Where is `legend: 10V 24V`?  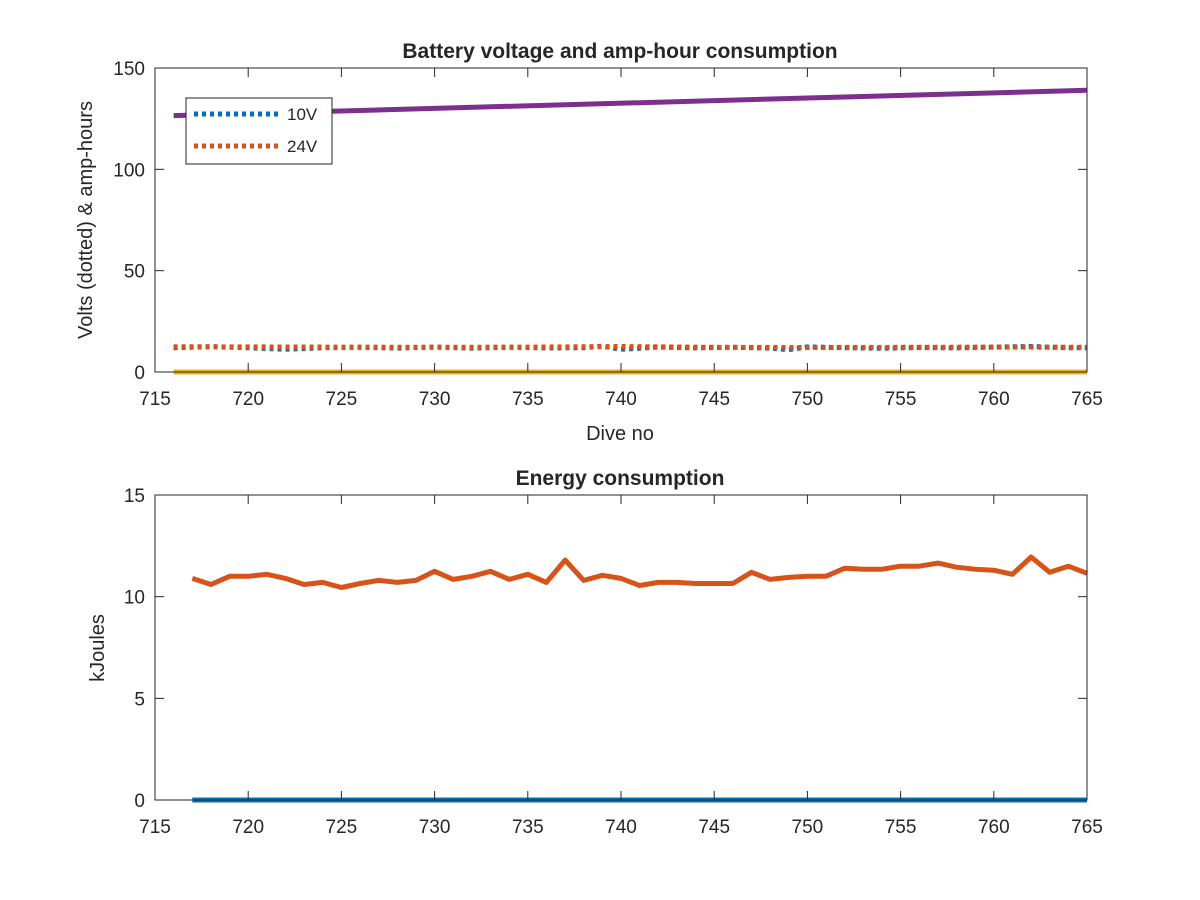
legend: 10V 24V is located at coordinates (259, 131).